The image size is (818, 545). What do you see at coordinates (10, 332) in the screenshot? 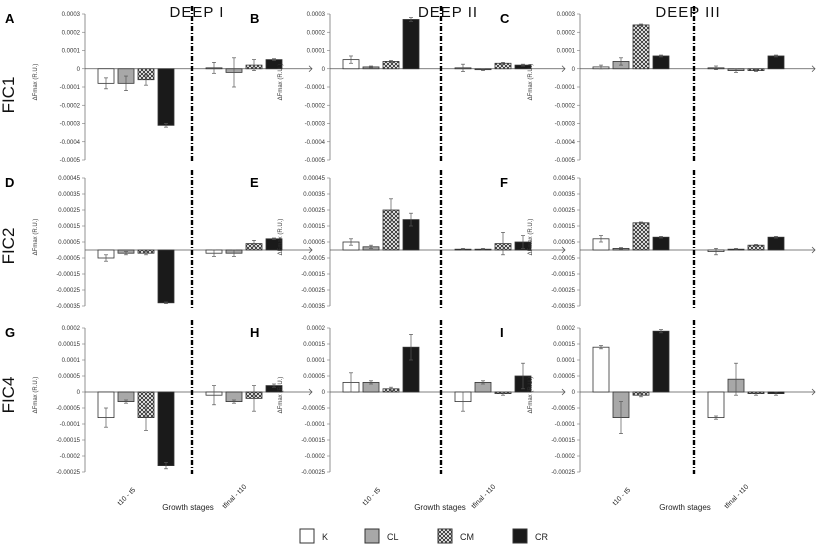
I see `panel-letter: G` at bounding box center [10, 332].